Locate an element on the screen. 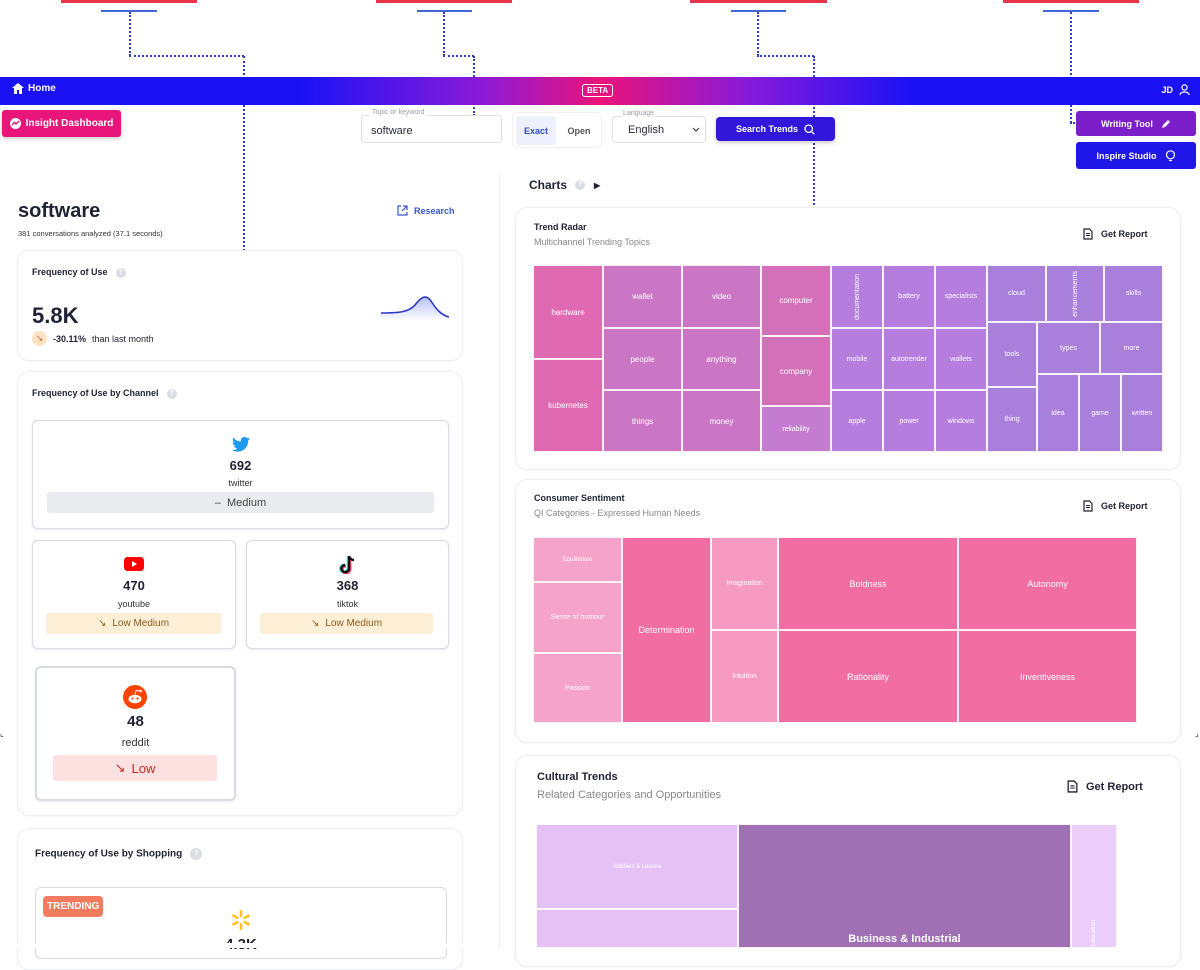 This screenshot has width=1200, height=970. trend-radar-get-report: Get Report is located at coordinates (1115, 234).